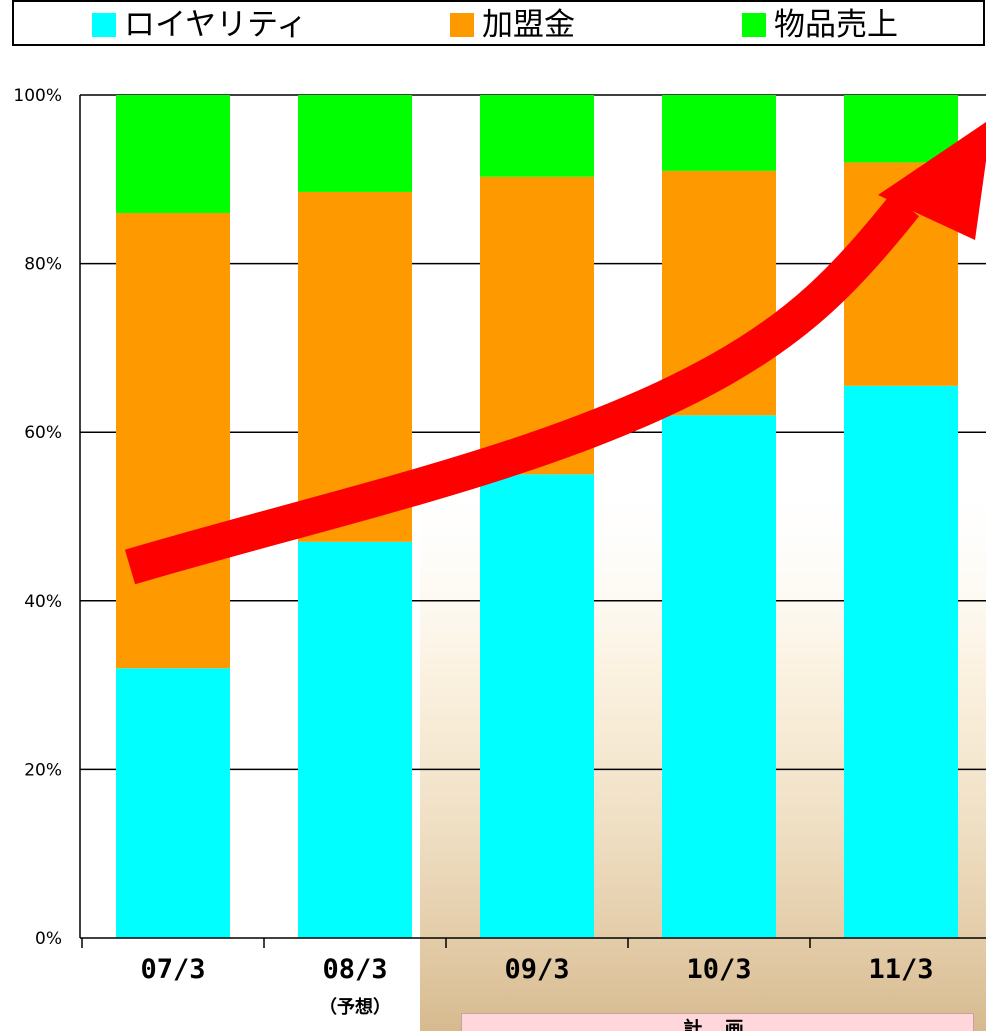 The width and height of the screenshot is (986, 1031). What do you see at coordinates (48, 939) in the screenshot?
I see `y-tick-label: 0%` at bounding box center [48, 939].